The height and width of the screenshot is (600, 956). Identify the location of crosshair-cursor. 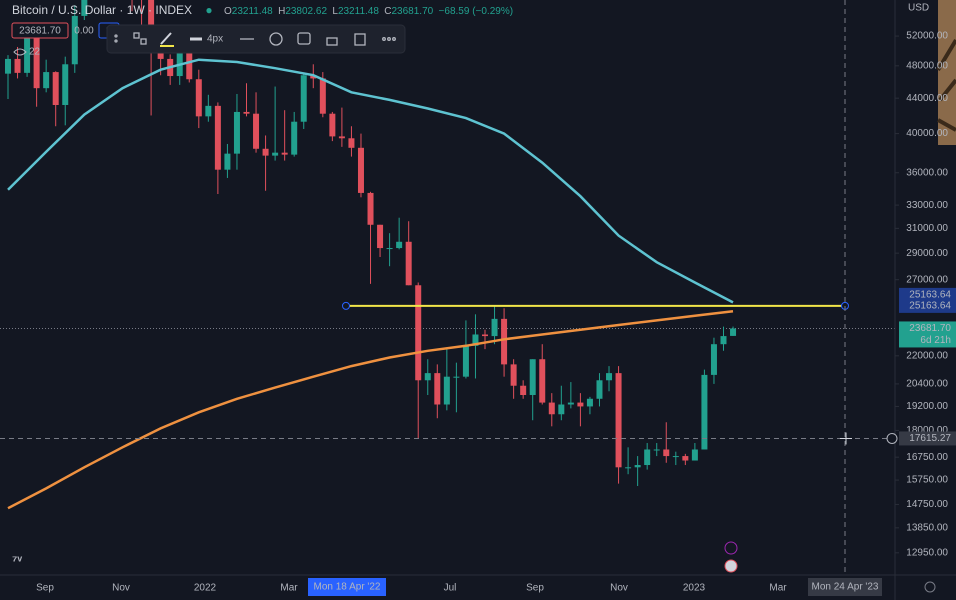
(846, 438).